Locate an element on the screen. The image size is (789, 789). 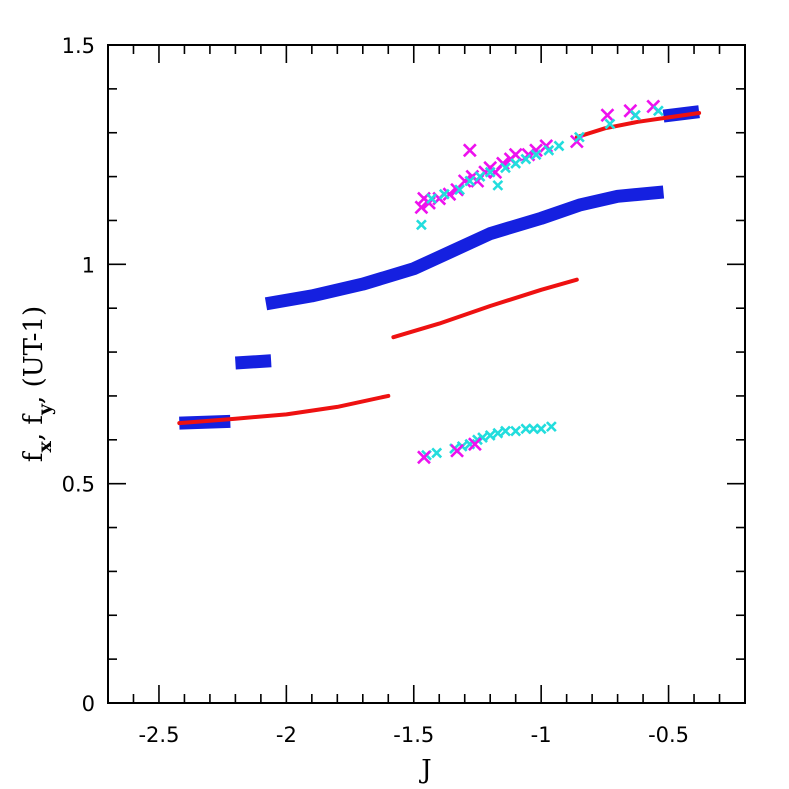
y-axis-sub-y: y is located at coordinates (45, 409).